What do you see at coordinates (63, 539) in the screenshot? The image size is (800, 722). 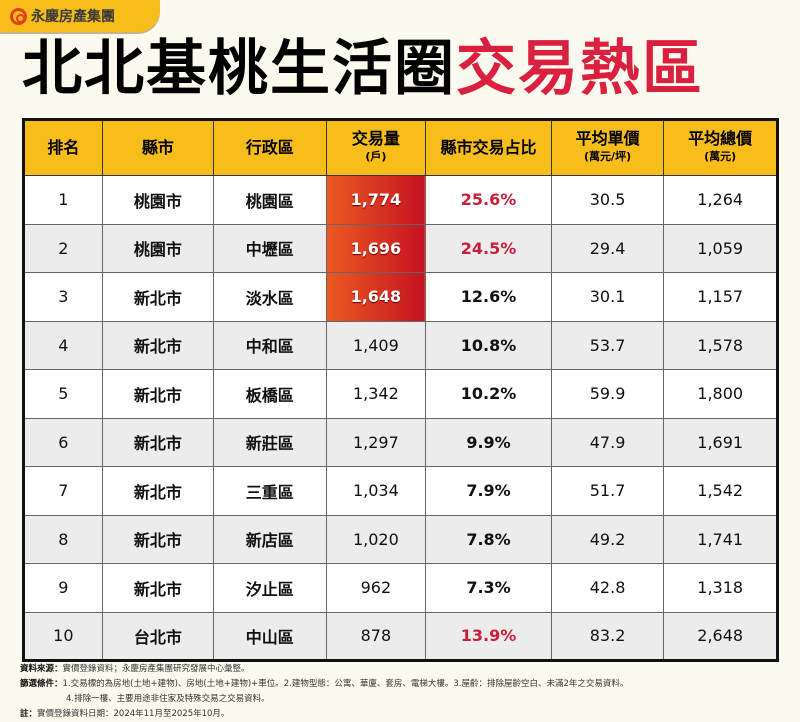 I see `cell-rank: 8` at bounding box center [63, 539].